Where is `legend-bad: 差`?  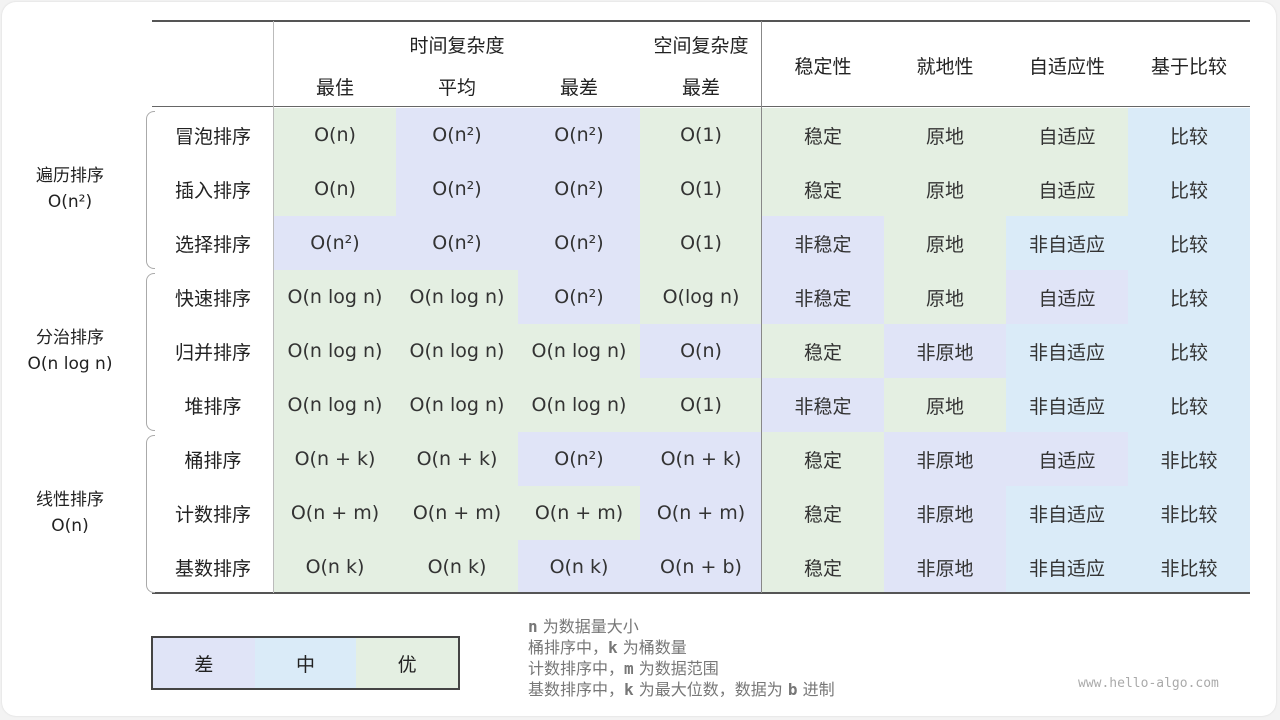
legend-bad: 差 is located at coordinates (204, 663).